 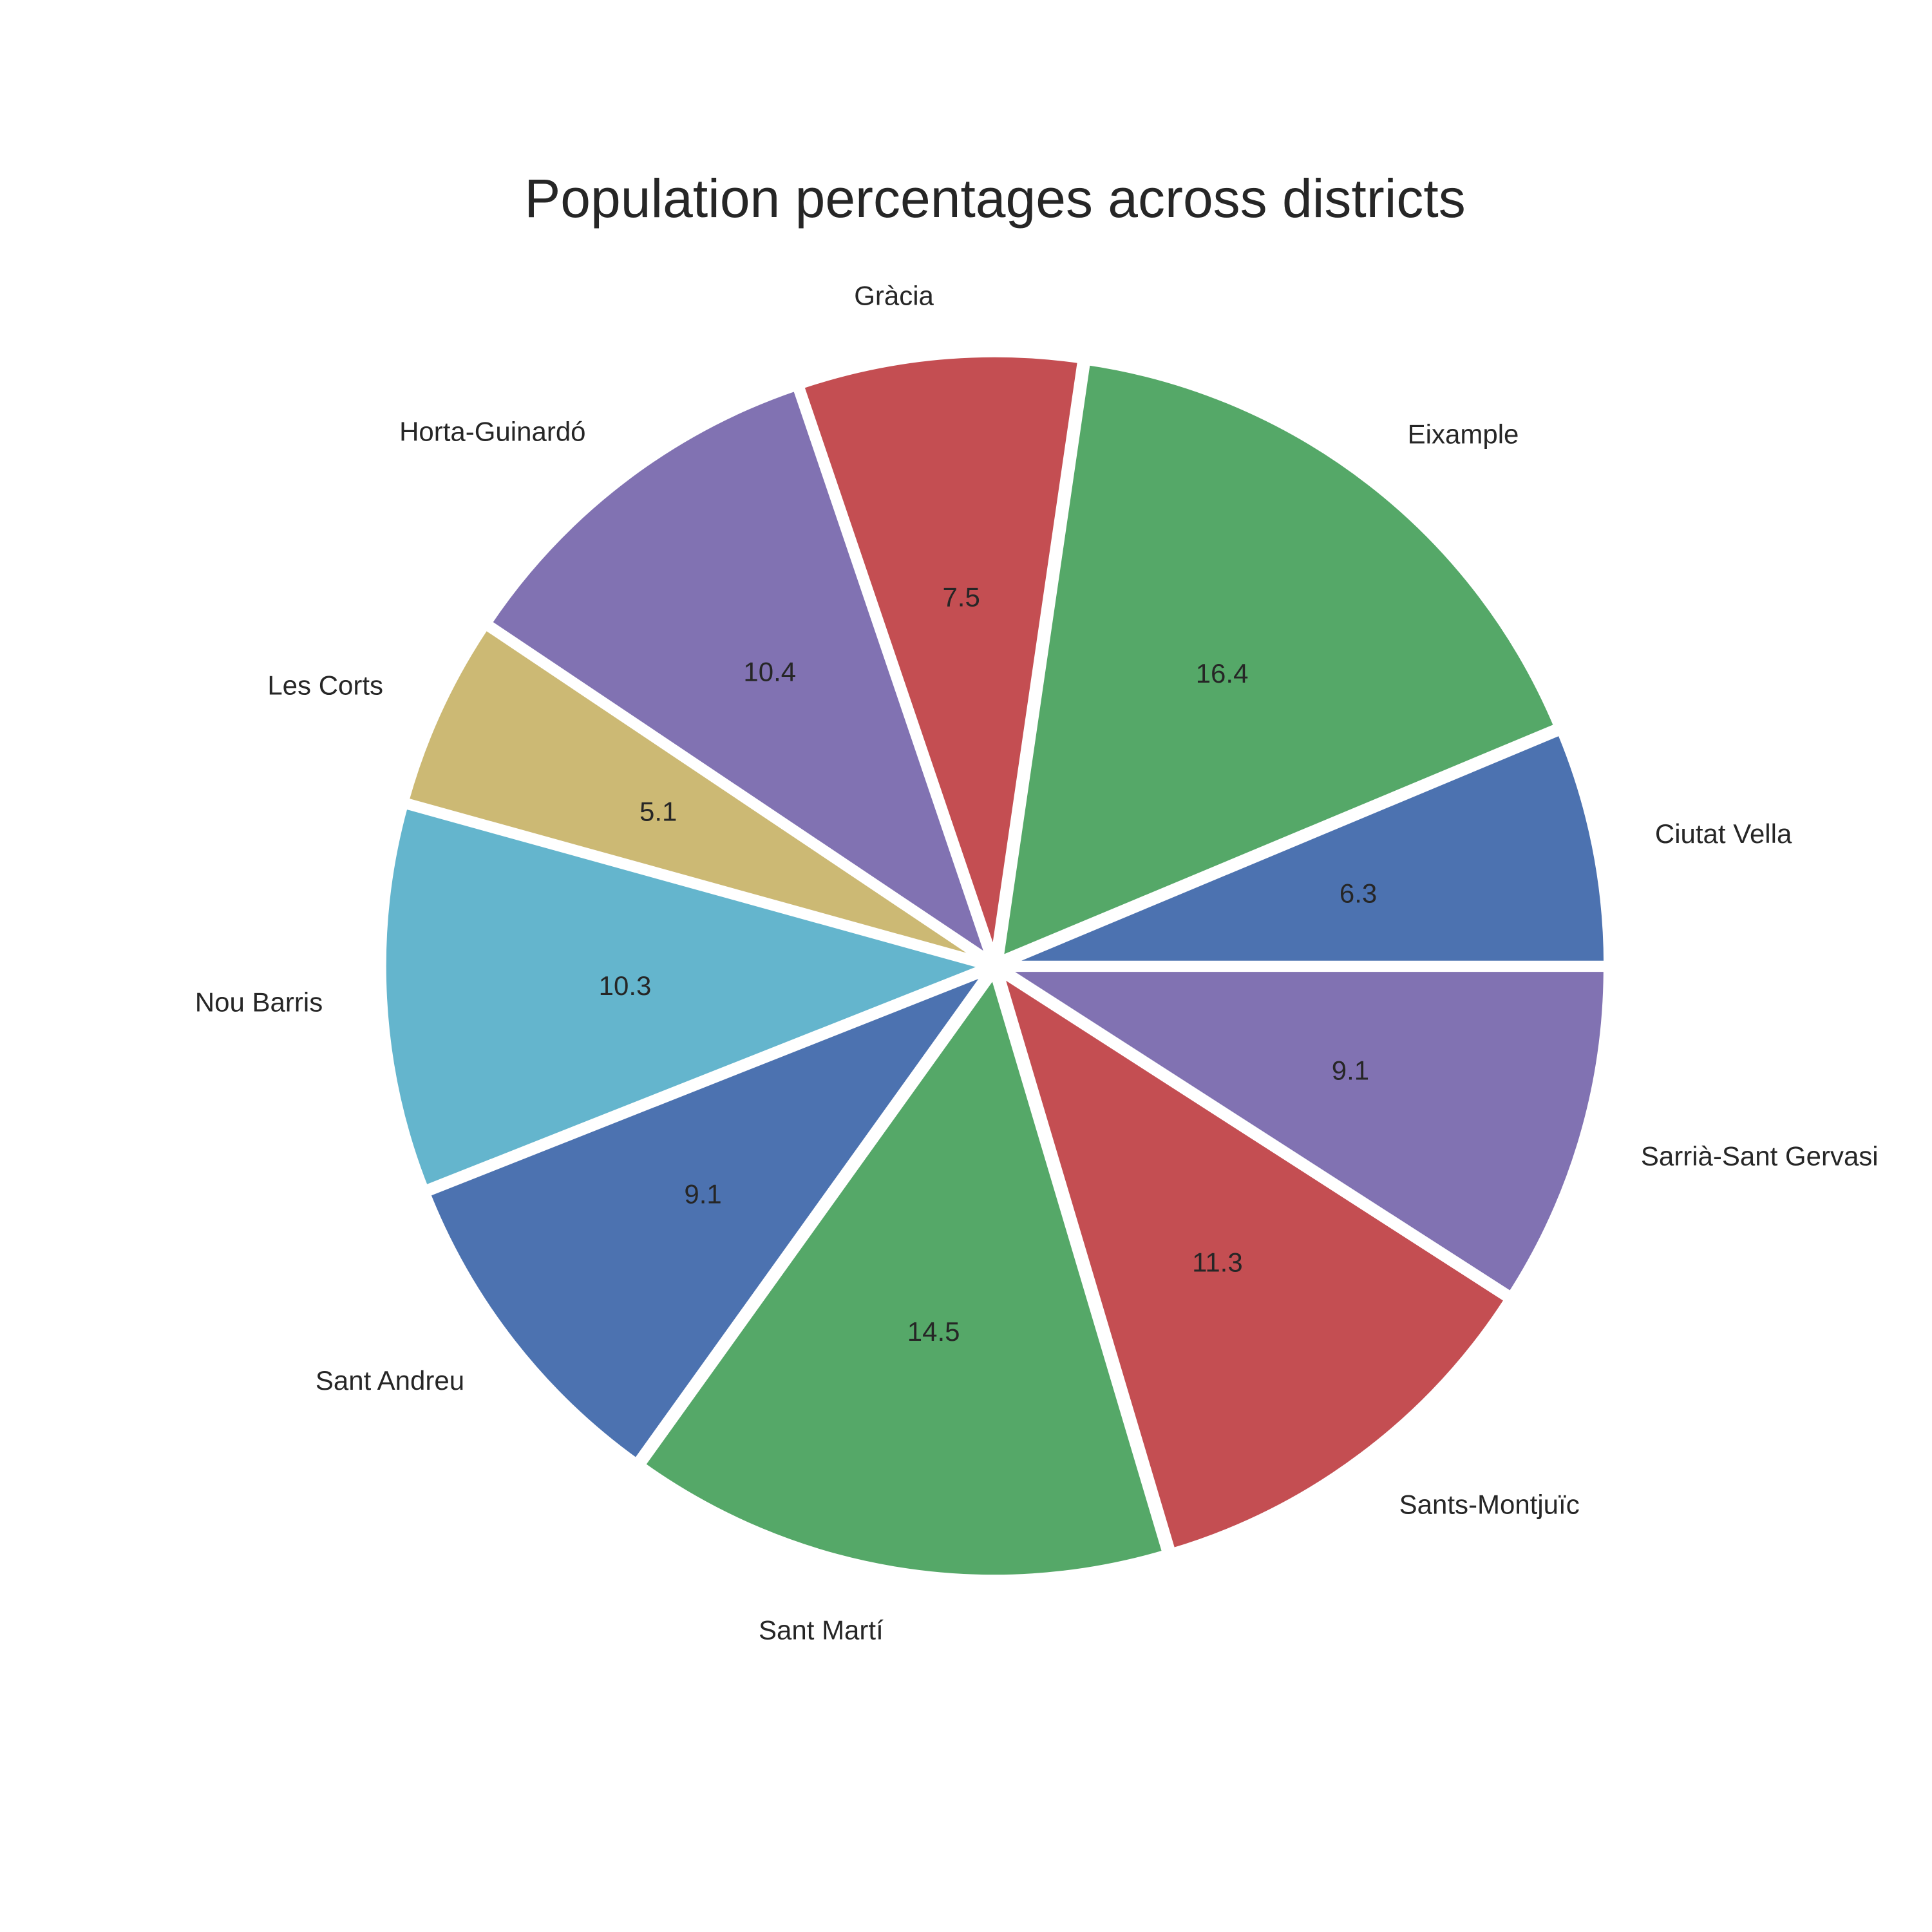 What do you see at coordinates (625, 986) in the screenshot?
I see `value-label-nou-barris: 10.3` at bounding box center [625, 986].